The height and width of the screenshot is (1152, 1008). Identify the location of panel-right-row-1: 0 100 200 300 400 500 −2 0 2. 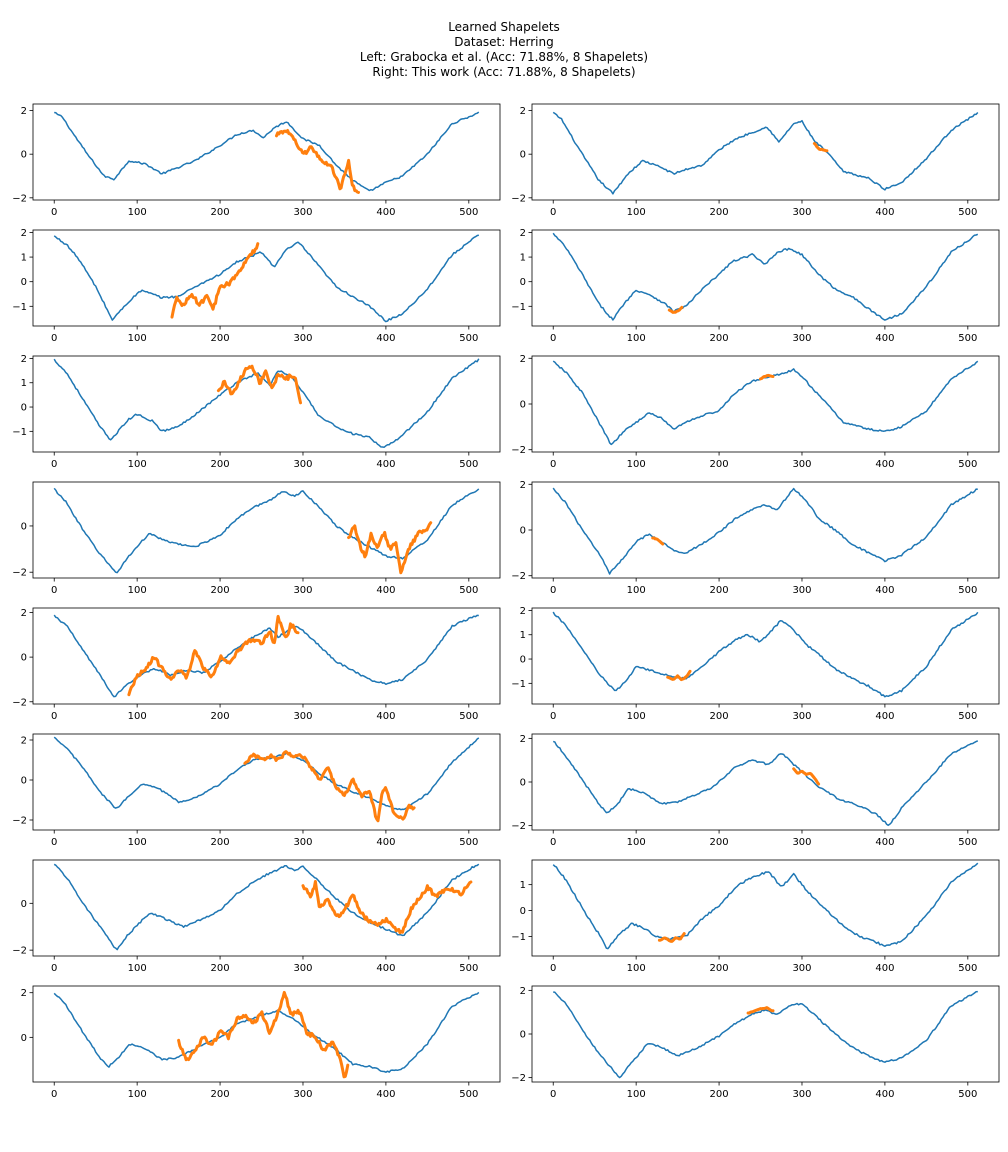
(755, 160).